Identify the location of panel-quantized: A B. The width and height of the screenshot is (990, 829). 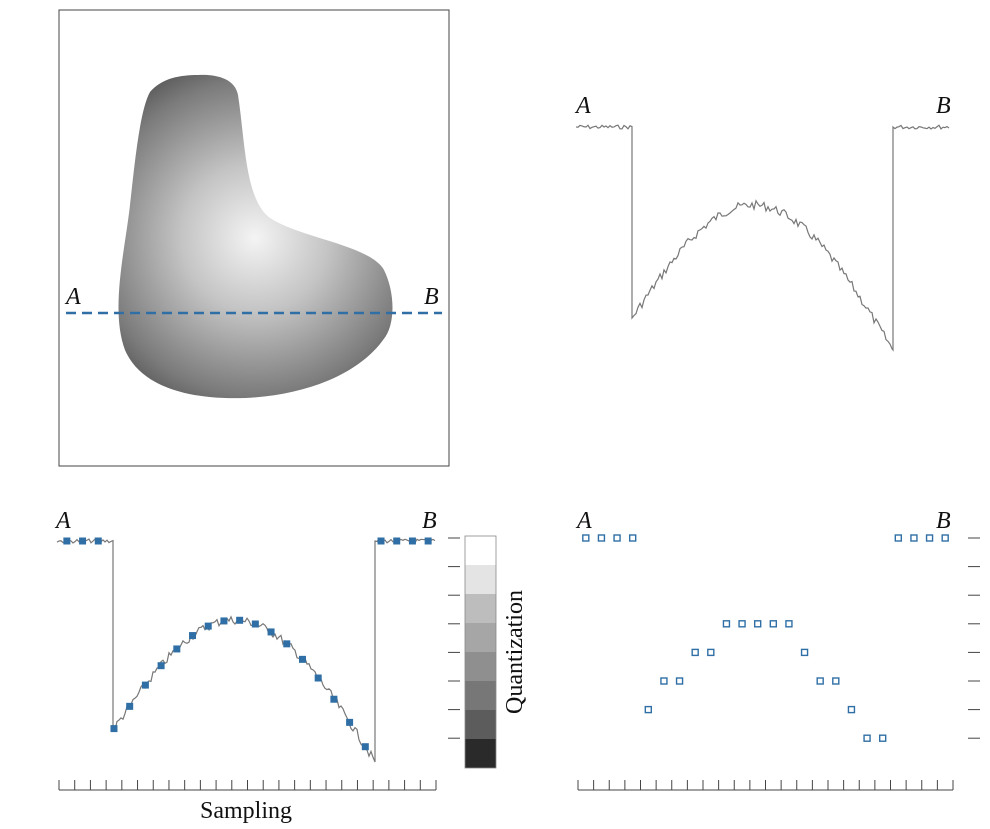
(777, 649).